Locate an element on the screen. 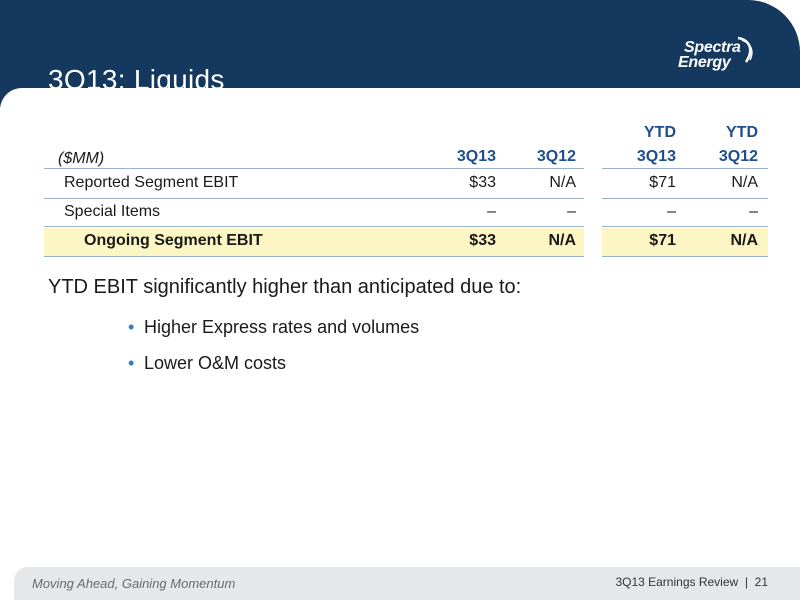  slide-title: 3Q13: Liquids is located at coordinates (136, 79).